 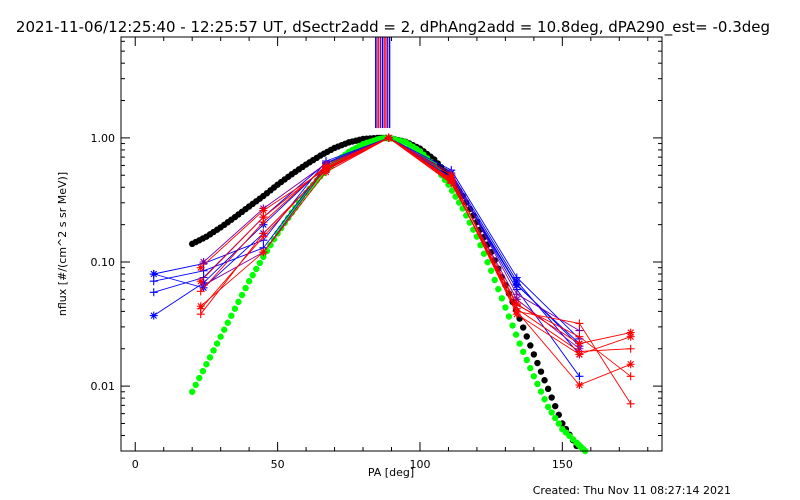 I want to click on x-tick-label: 0, so click(x=135, y=464).